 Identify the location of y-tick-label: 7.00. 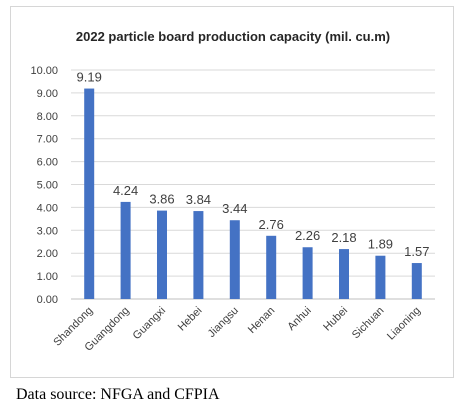
(47, 140).